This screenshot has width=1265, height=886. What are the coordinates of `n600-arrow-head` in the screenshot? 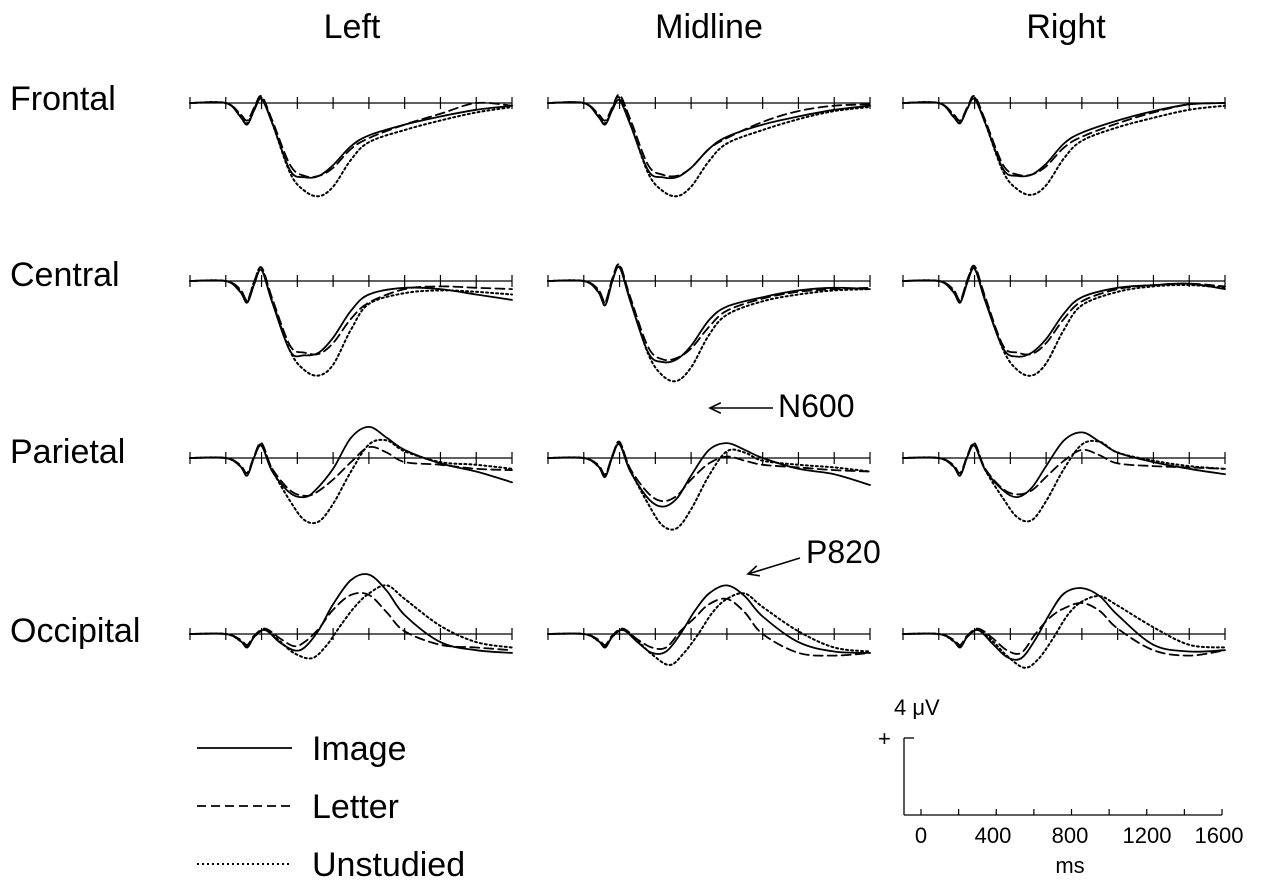 It's located at (715, 408).